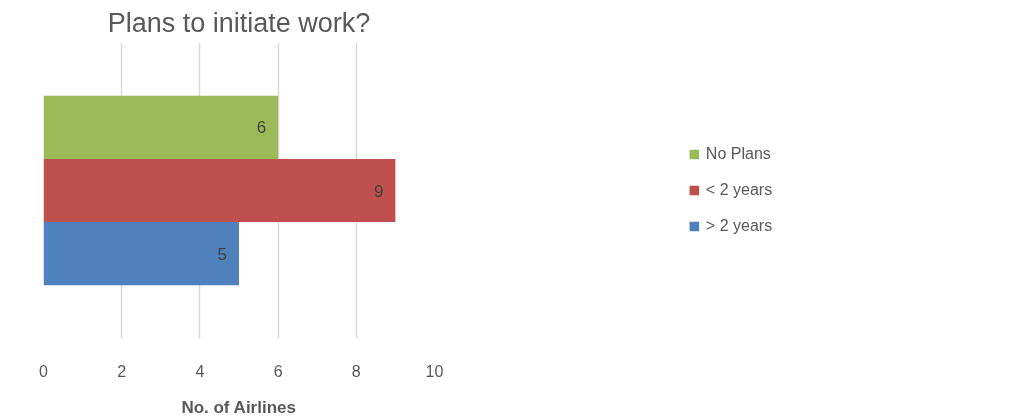  I want to click on legend-label: No Plans, so click(738, 154).